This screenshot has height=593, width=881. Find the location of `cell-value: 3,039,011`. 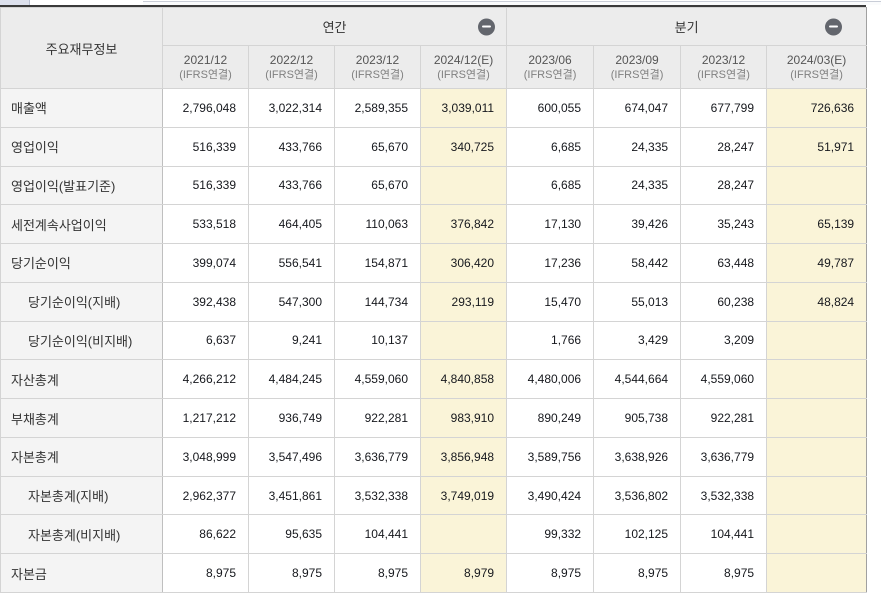

cell-value: 3,039,011 is located at coordinates (463, 108).